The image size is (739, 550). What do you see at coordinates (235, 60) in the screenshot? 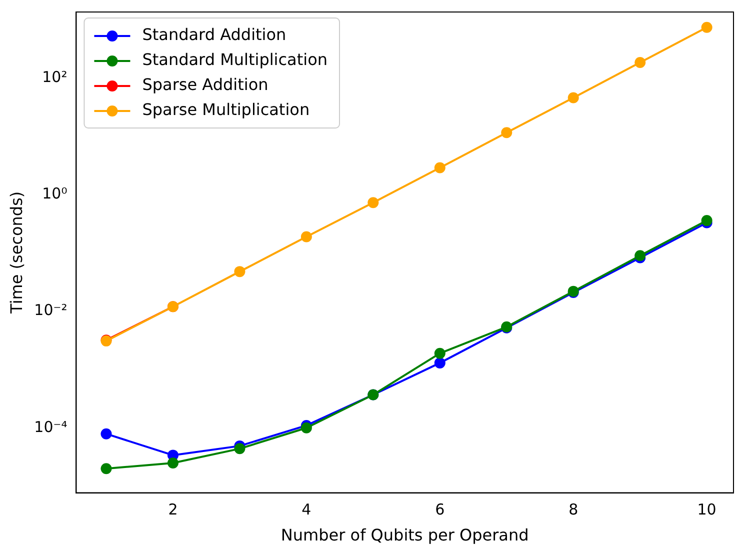
I see `legend-label: Standard Multiplication` at bounding box center [235, 60].